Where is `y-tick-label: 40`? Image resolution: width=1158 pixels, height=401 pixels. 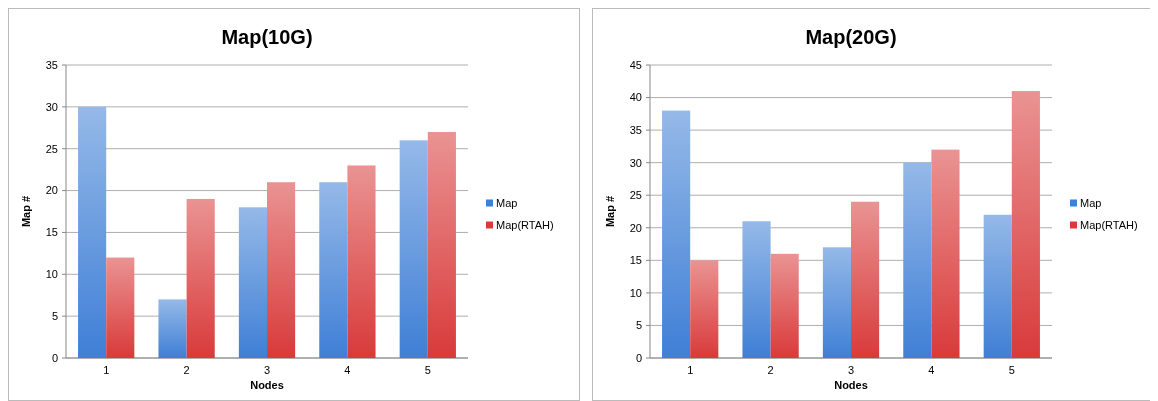
y-tick-label: 40 is located at coordinates (635, 97).